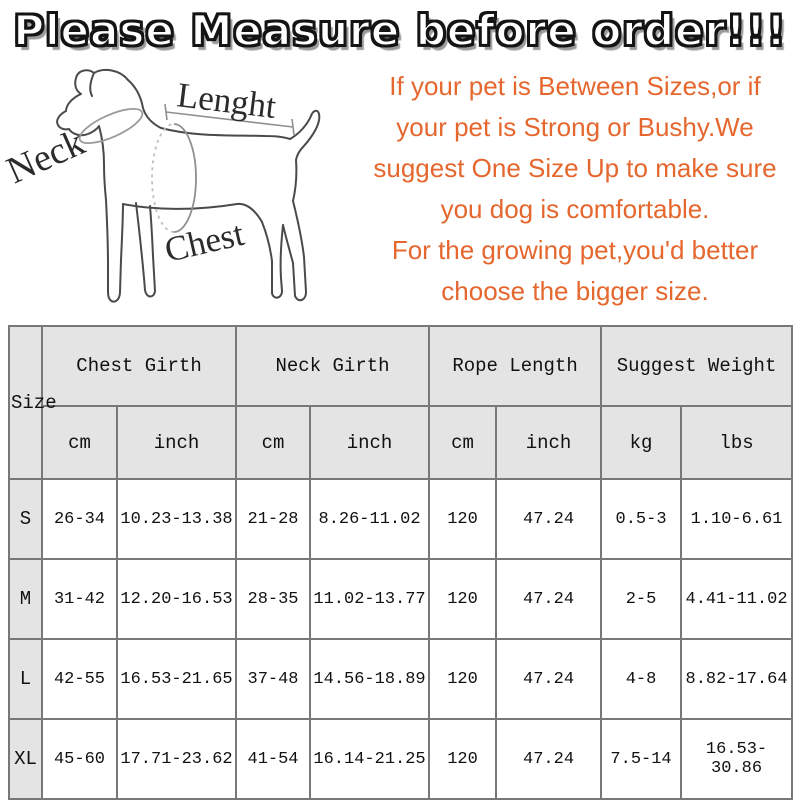 The image size is (800, 802). What do you see at coordinates (111, 126) in the screenshot?
I see `neck-measure-ring` at bounding box center [111, 126].